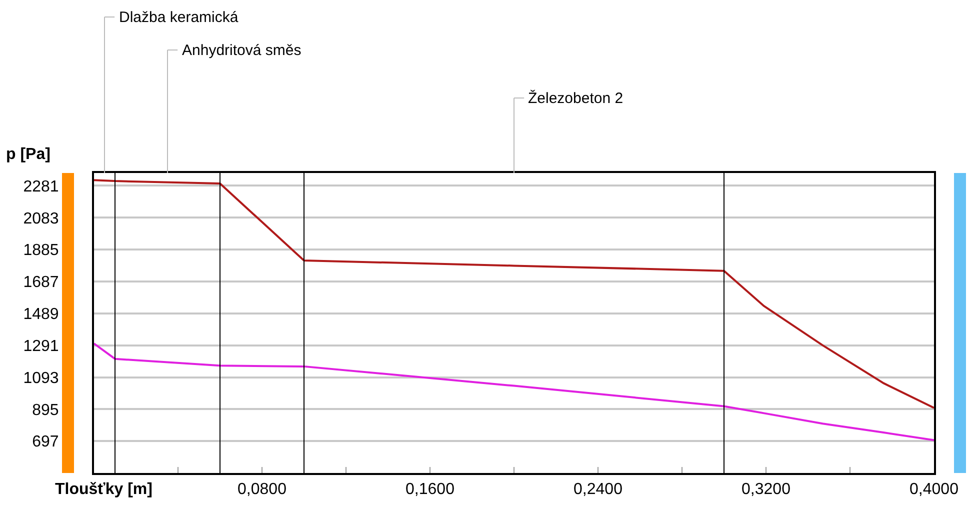 The height and width of the screenshot is (505, 972). I want to click on x-axis-title: Tloušťky [m], so click(103, 489).